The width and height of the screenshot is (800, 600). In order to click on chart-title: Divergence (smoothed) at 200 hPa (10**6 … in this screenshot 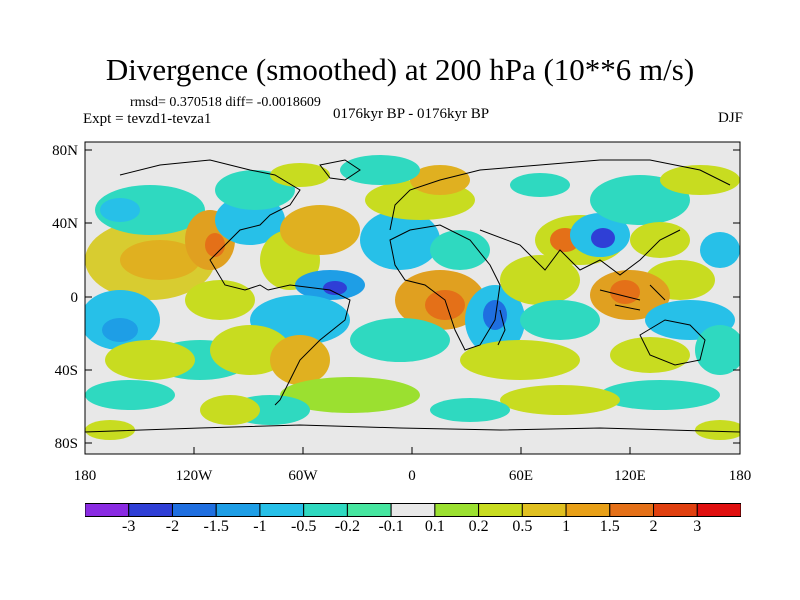, I will do `click(400, 69)`.